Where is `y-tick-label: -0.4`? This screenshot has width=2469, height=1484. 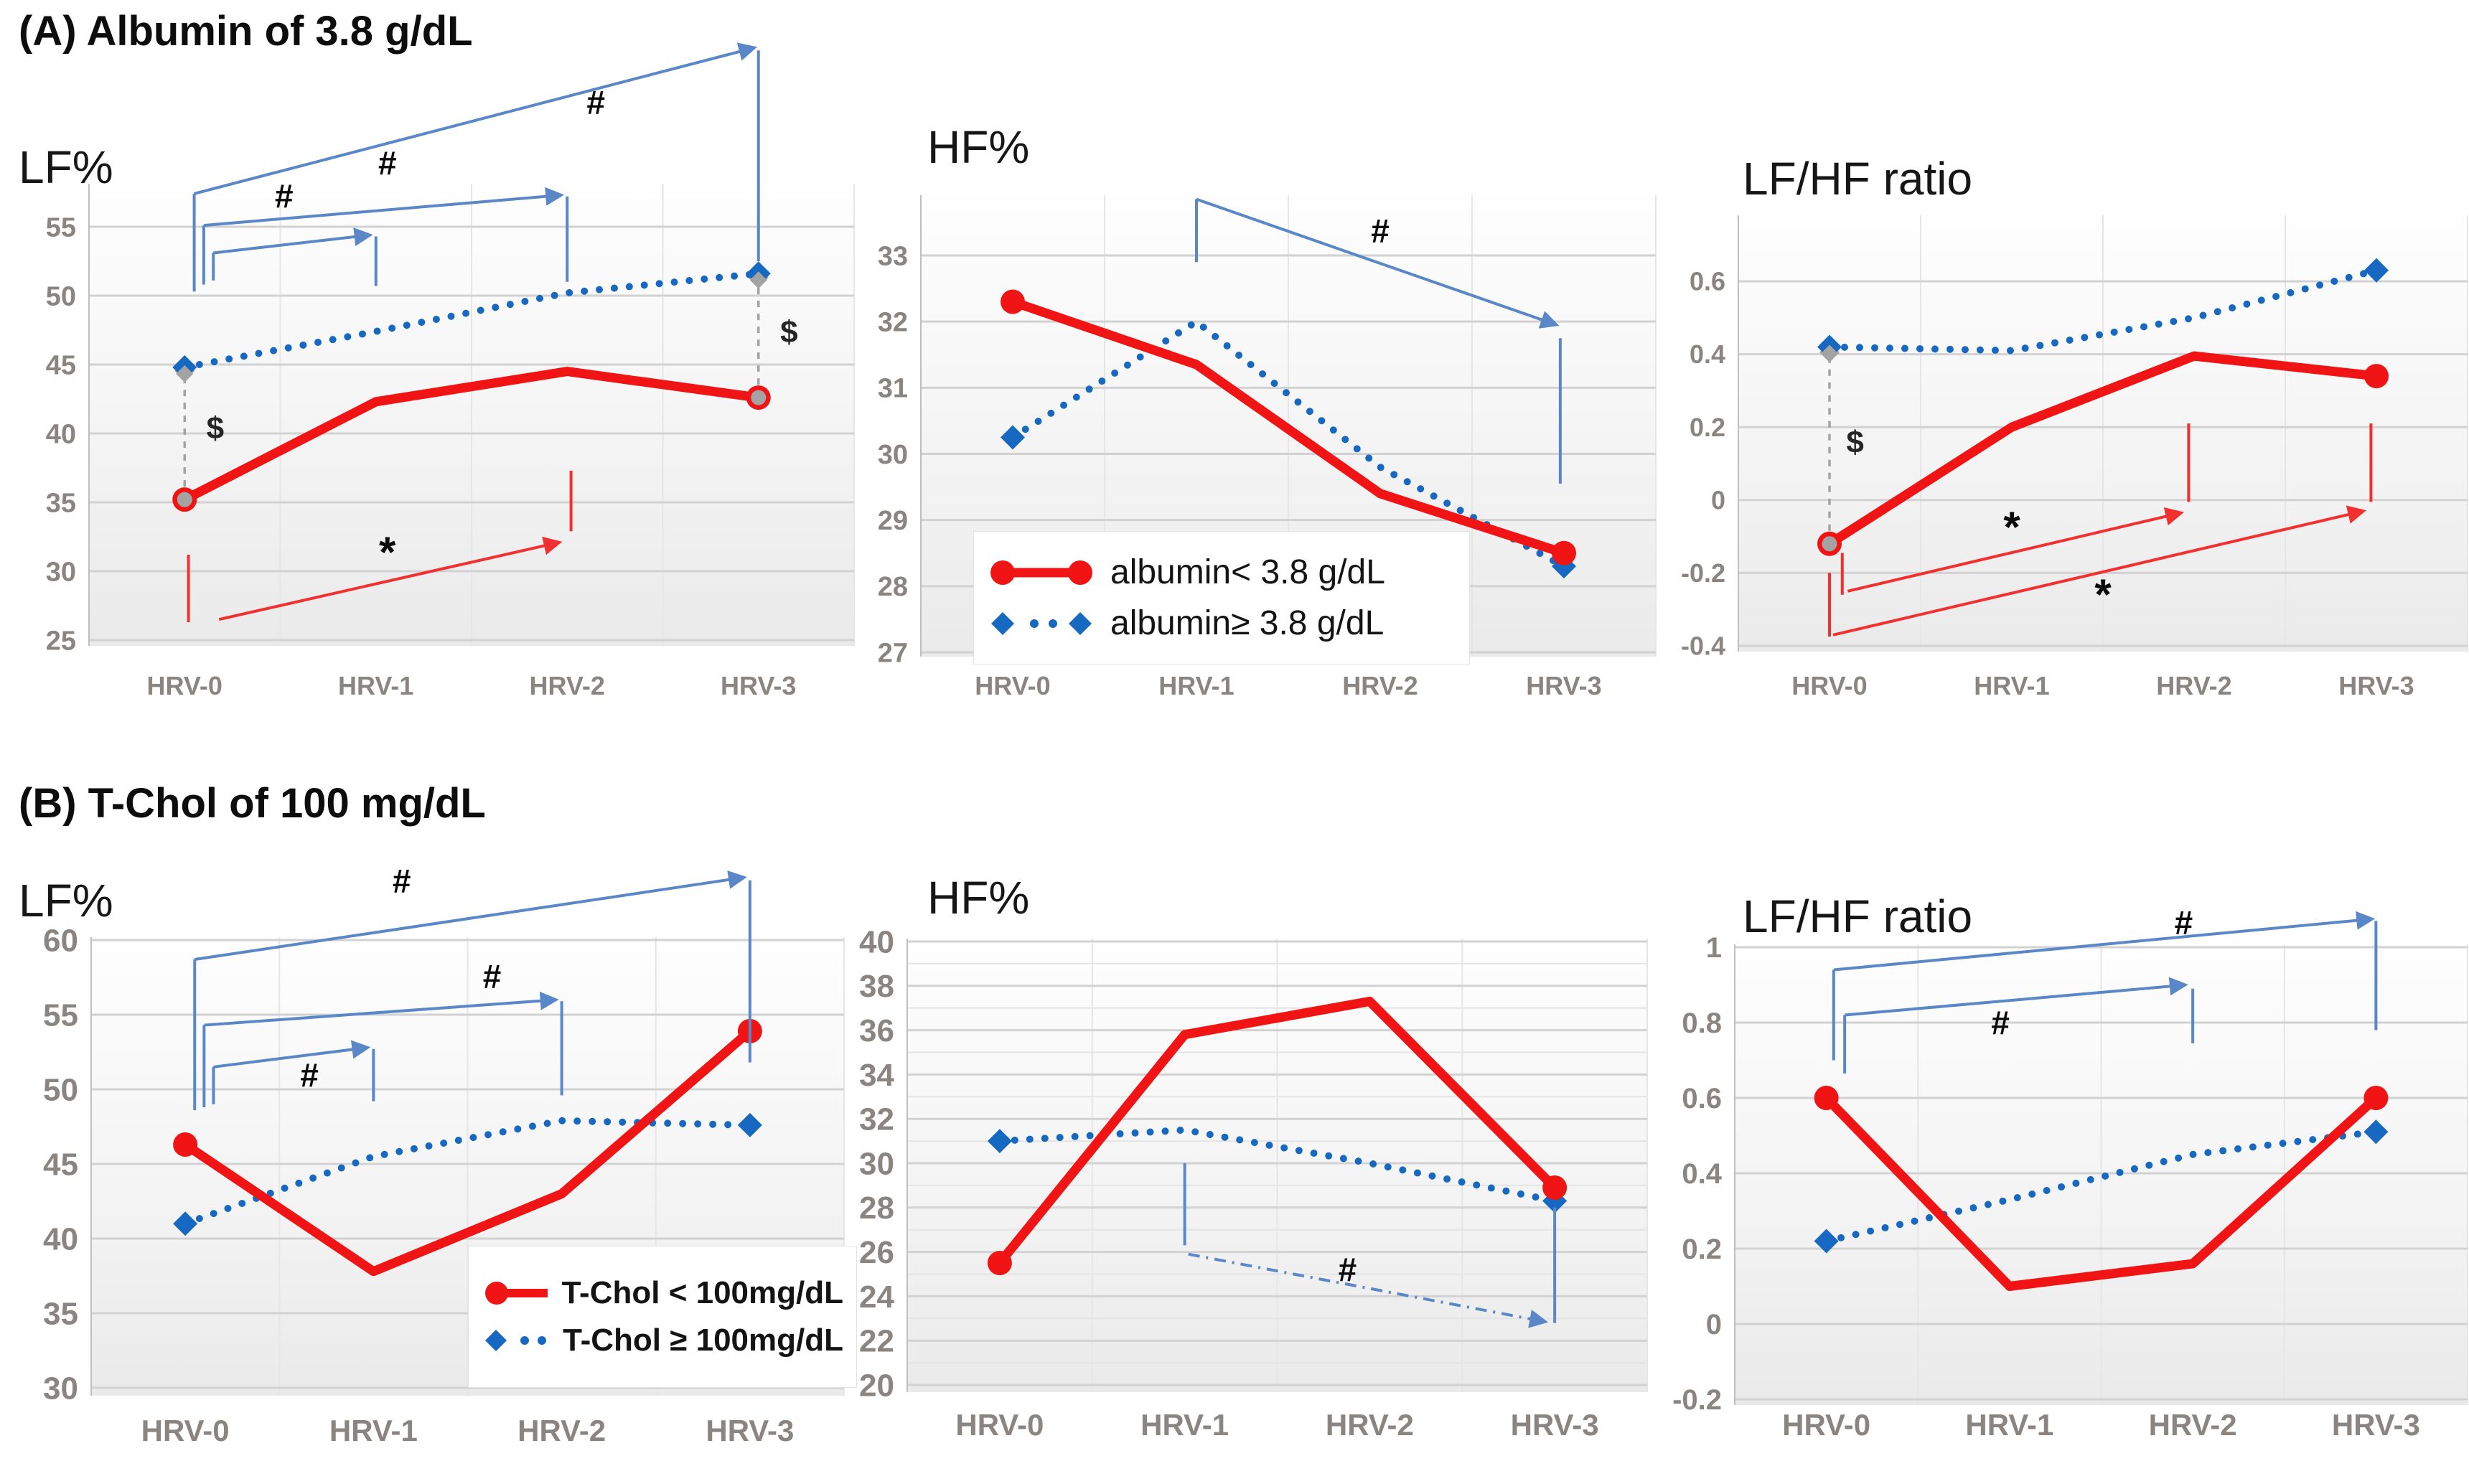
y-tick-label: -0.4 is located at coordinates (1703, 646).